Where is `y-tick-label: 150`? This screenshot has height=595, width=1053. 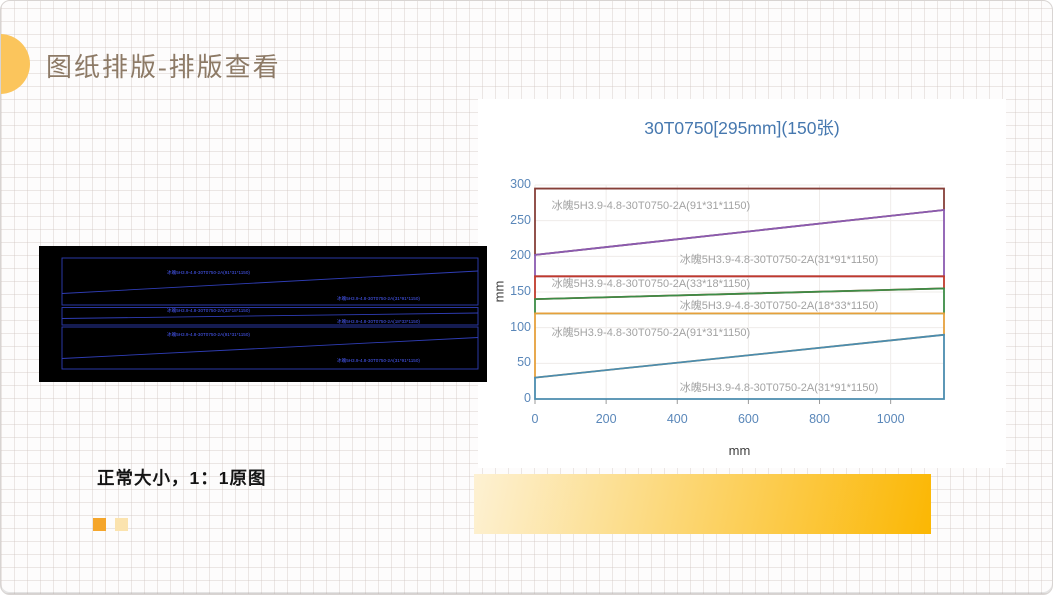
y-tick-label: 150 is located at coordinates (520, 291).